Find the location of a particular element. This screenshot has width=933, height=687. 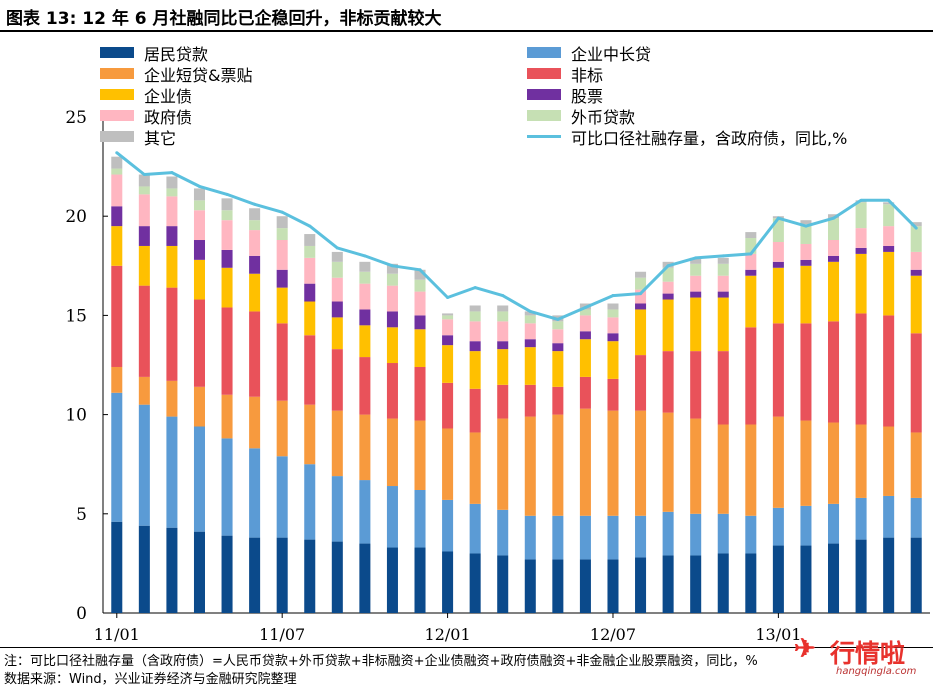

legend-label: 企业短贷&票贴 is located at coordinates (198, 75).